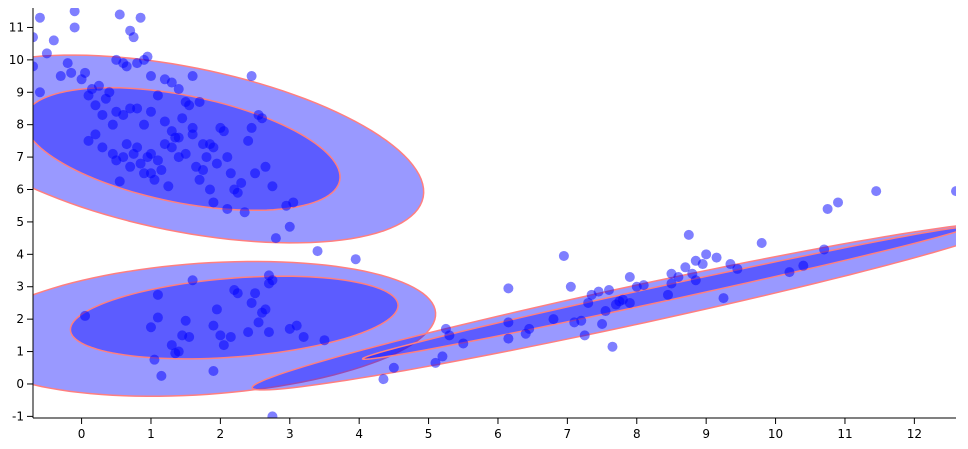  Describe the element at coordinates (844, 434) in the screenshot. I see `x-tick-label: 11` at that location.